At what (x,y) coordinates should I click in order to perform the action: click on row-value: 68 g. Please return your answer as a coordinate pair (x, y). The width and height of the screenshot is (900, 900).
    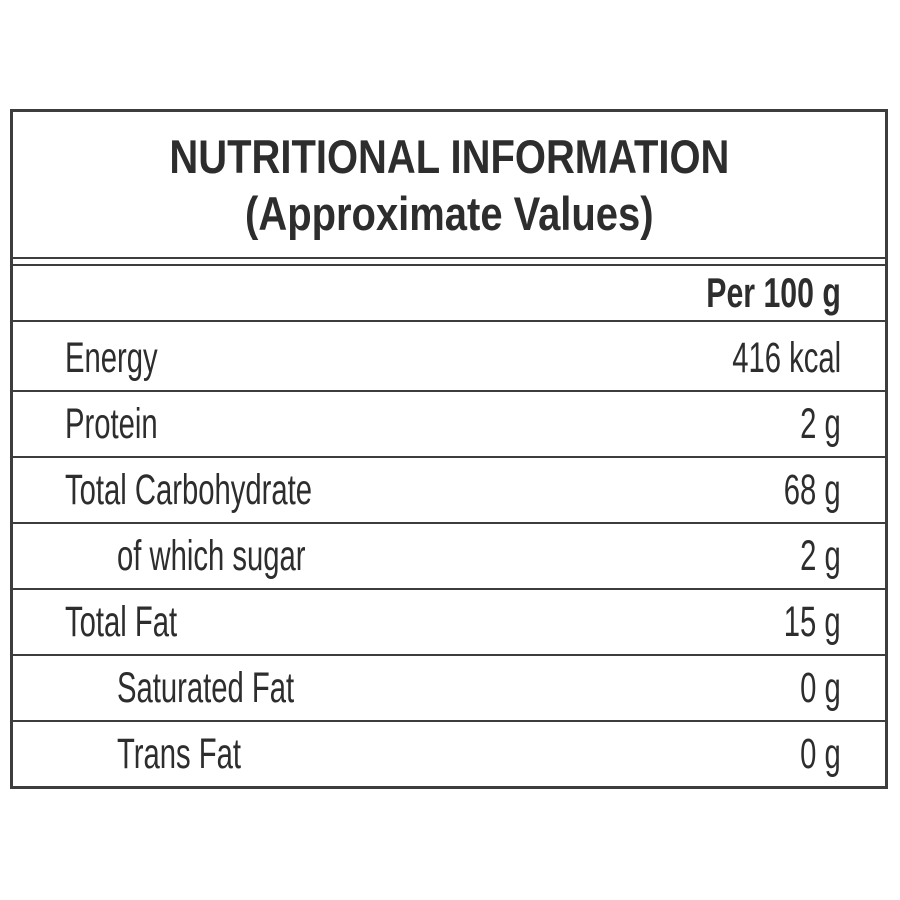
    Looking at the image, I should click on (812, 489).